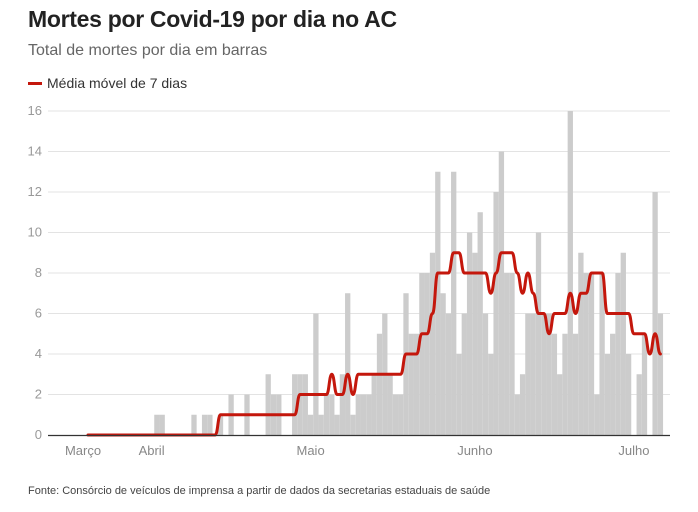 This screenshot has height=512, width=698. I want to click on x-tick-label: Abril, so click(152, 450).